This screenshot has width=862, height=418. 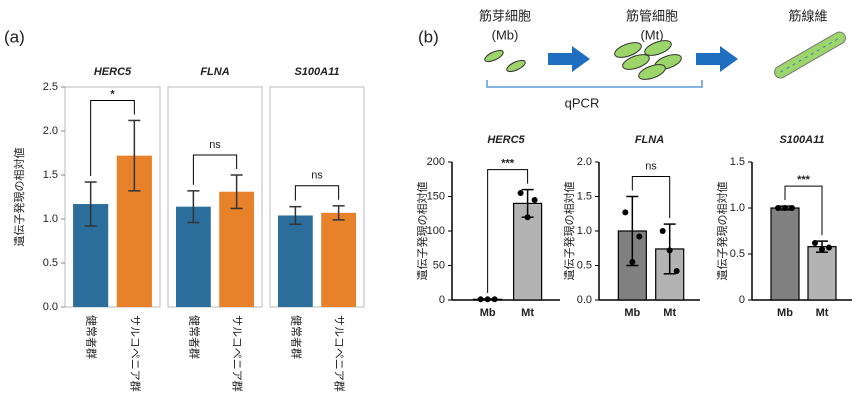 What do you see at coordinates (807, 15) in the screenshot?
I see `stage-name: 筋線維` at bounding box center [807, 15].